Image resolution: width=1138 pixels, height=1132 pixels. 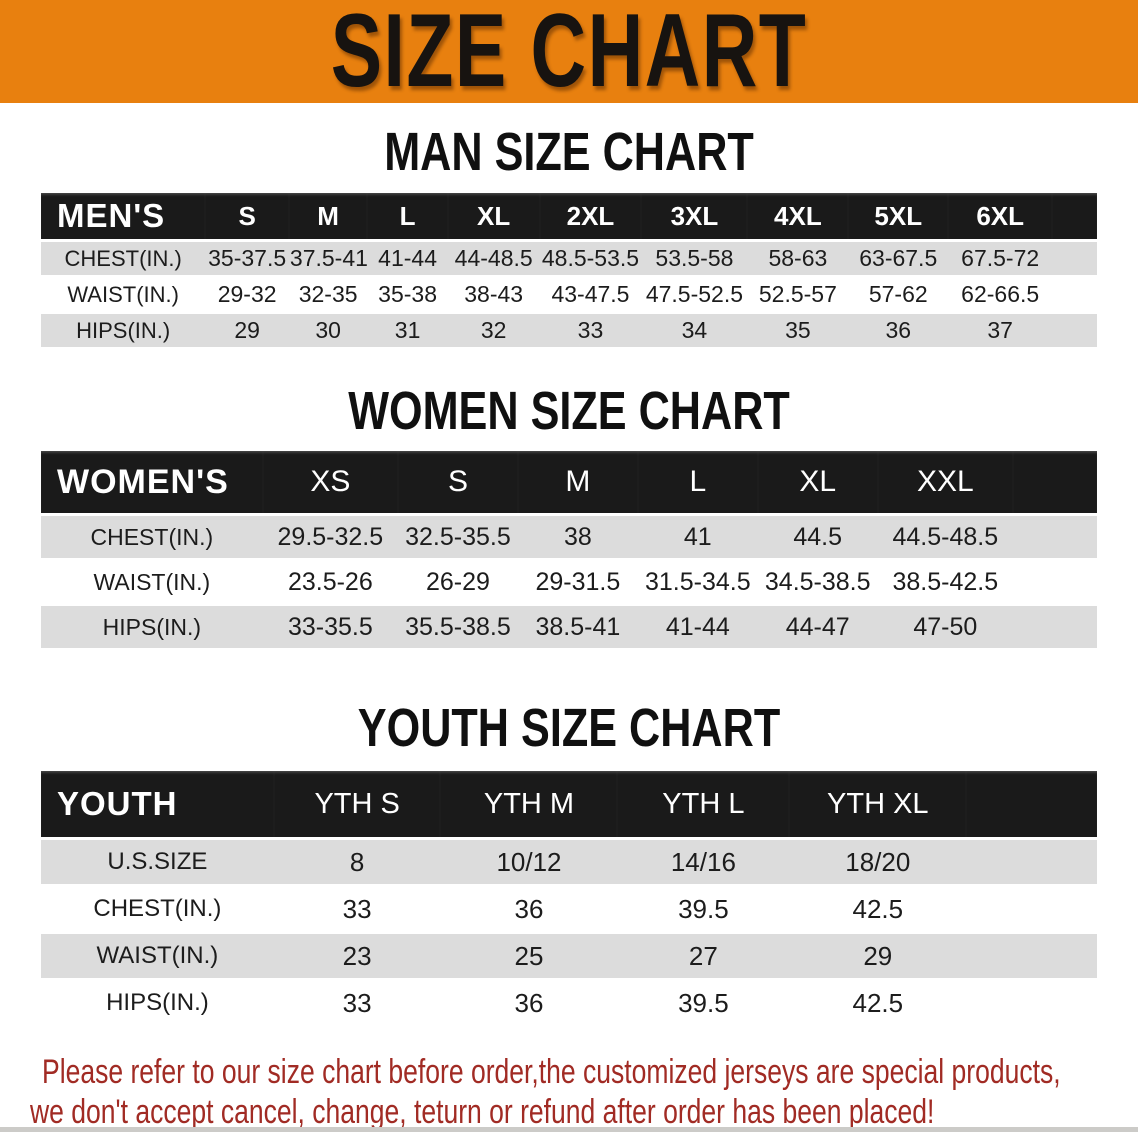 What do you see at coordinates (898, 216) in the screenshot?
I see `size-column-header: 5XL` at bounding box center [898, 216].